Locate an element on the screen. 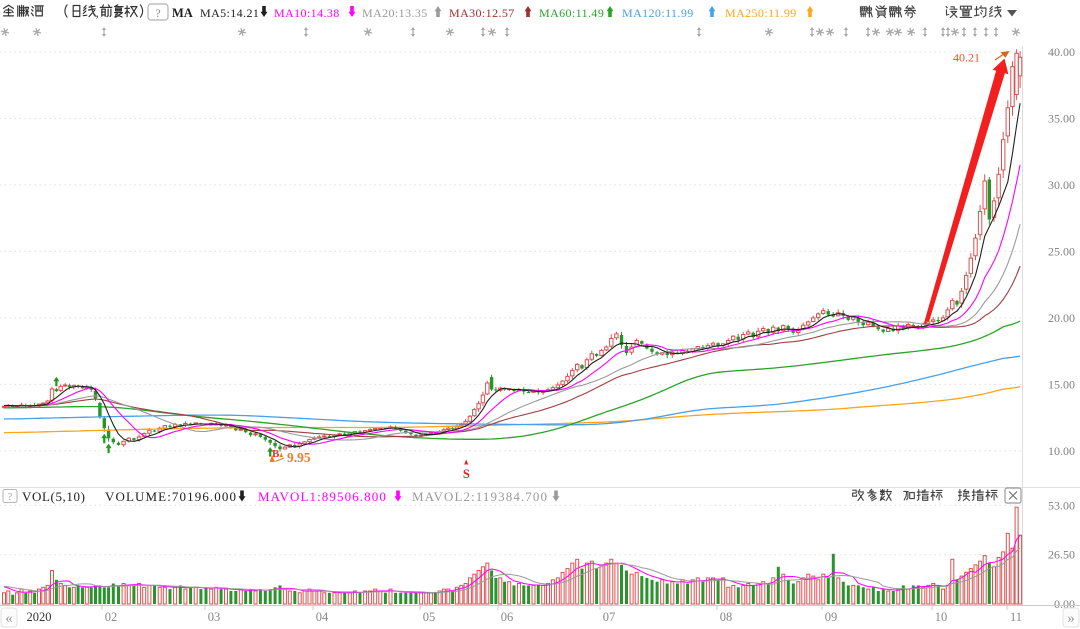 This screenshot has height=629, width=1080. svg-text: MA10:14.38 is located at coordinates (307, 13).